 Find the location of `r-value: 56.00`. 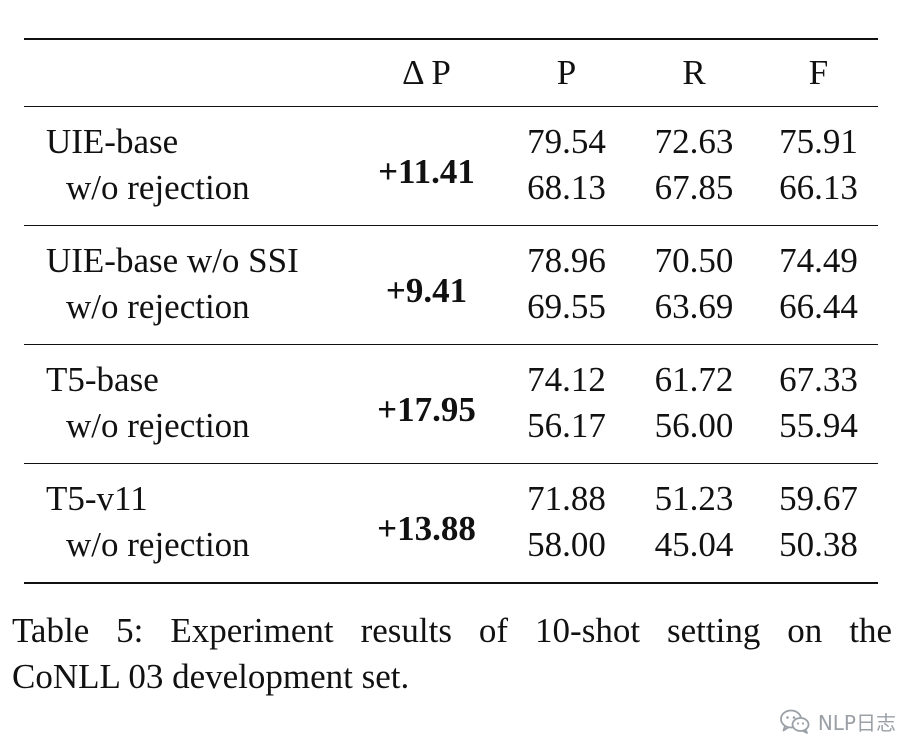

r-value: 56.00 is located at coordinates (694, 425).